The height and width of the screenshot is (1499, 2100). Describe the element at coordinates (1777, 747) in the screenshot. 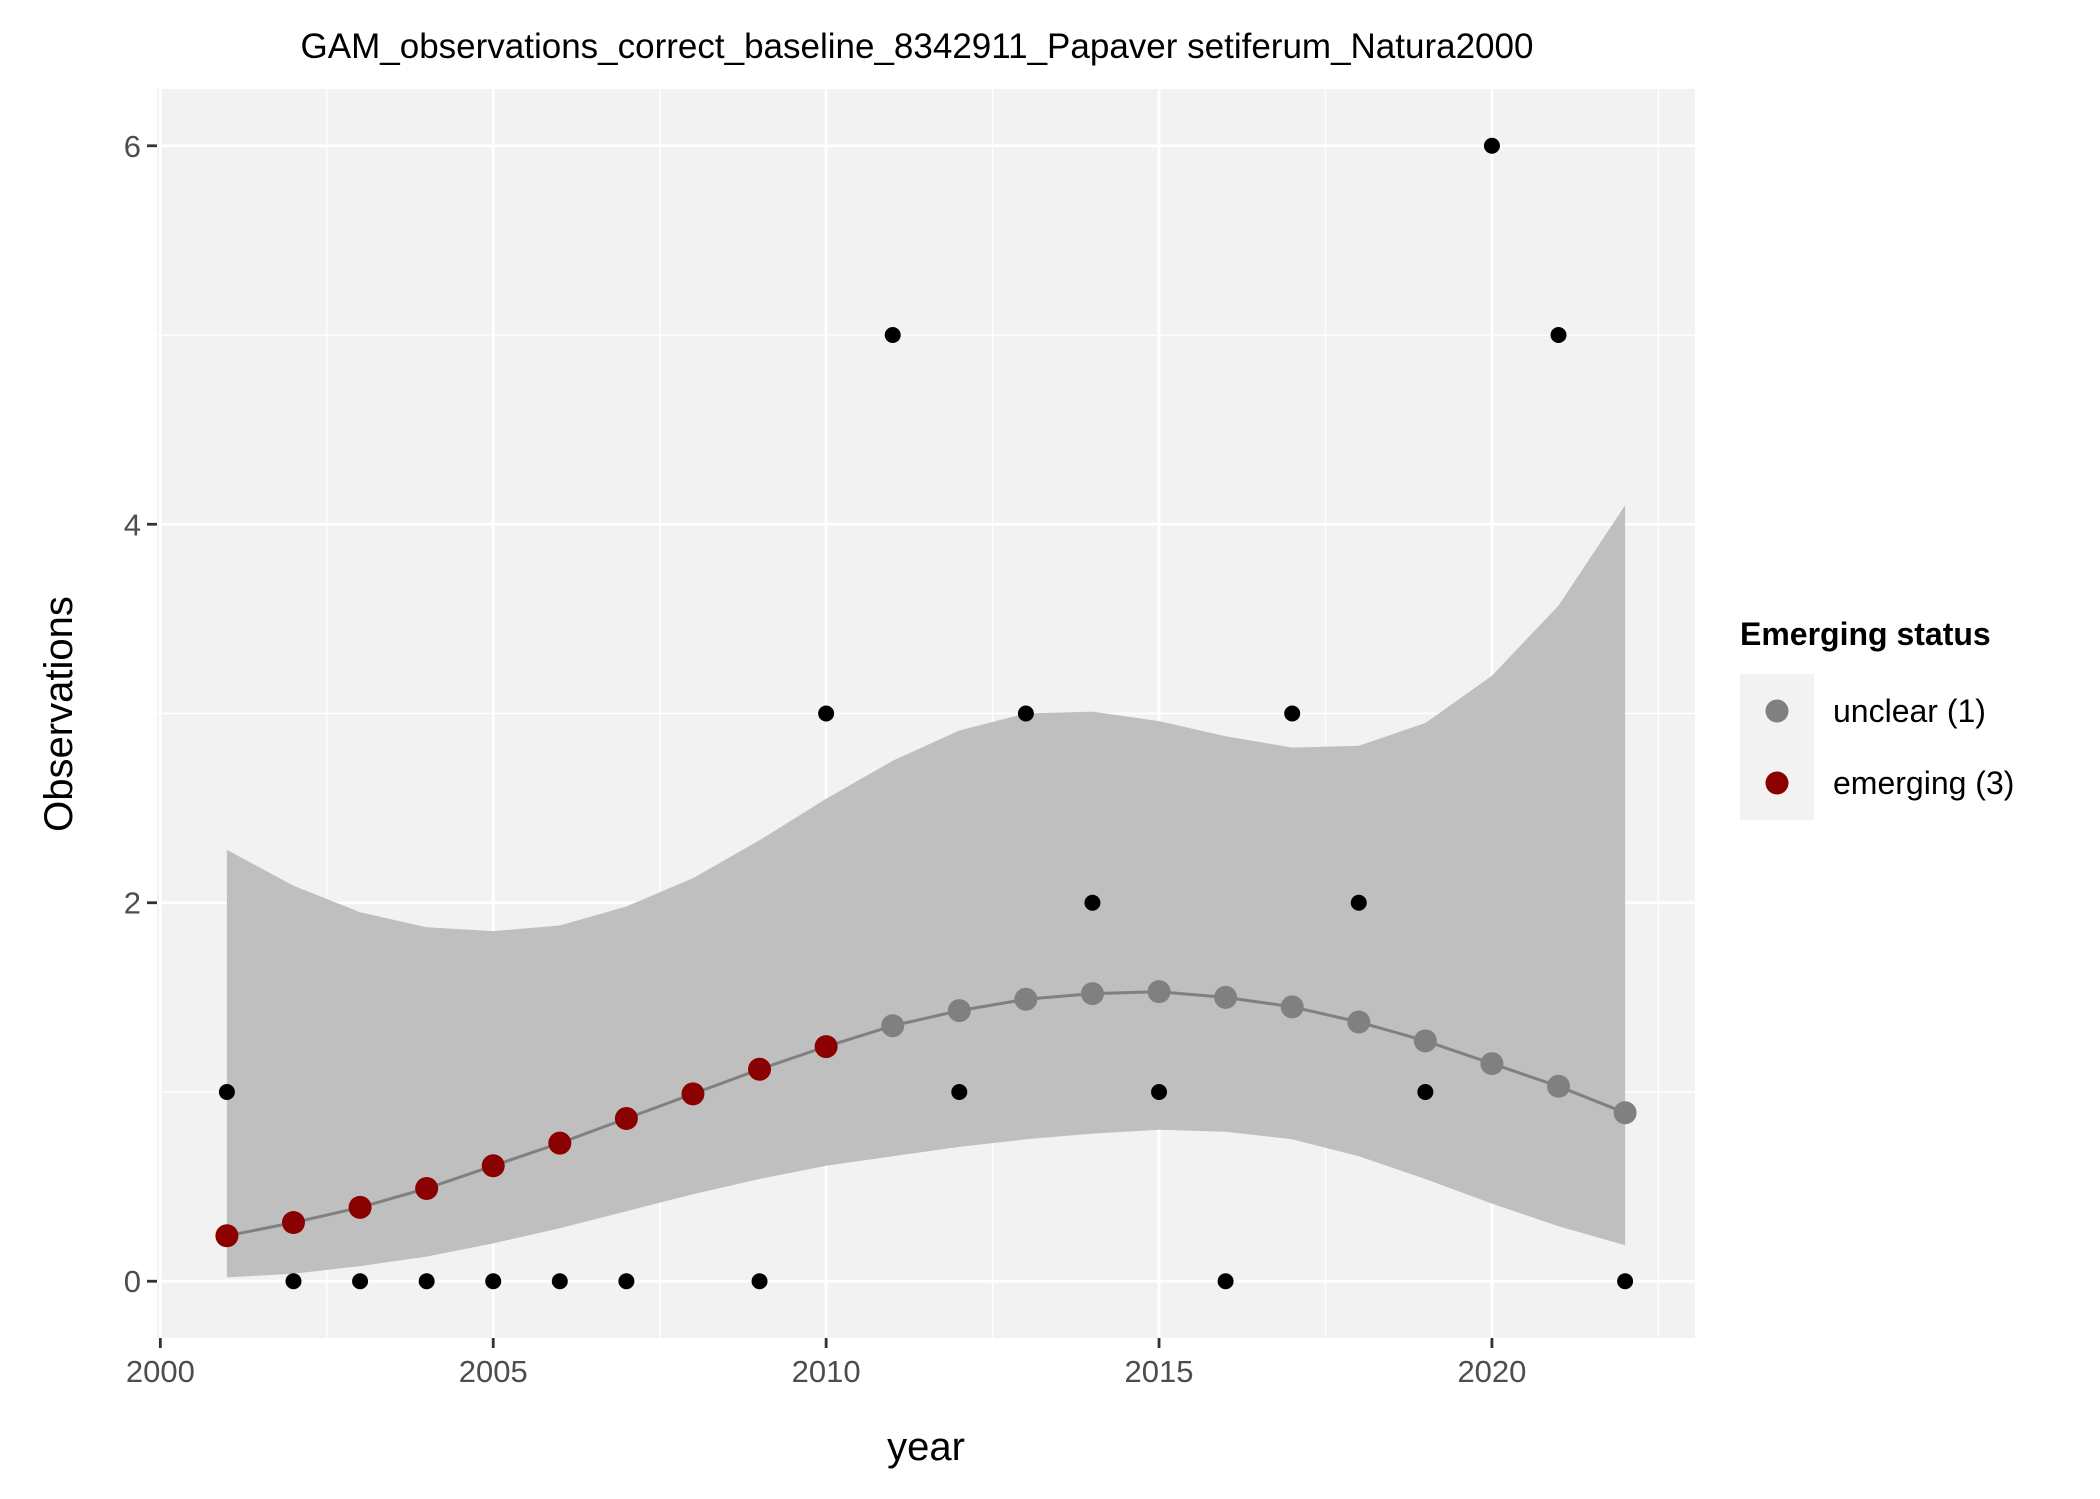

I see `legend-key-background` at that location.